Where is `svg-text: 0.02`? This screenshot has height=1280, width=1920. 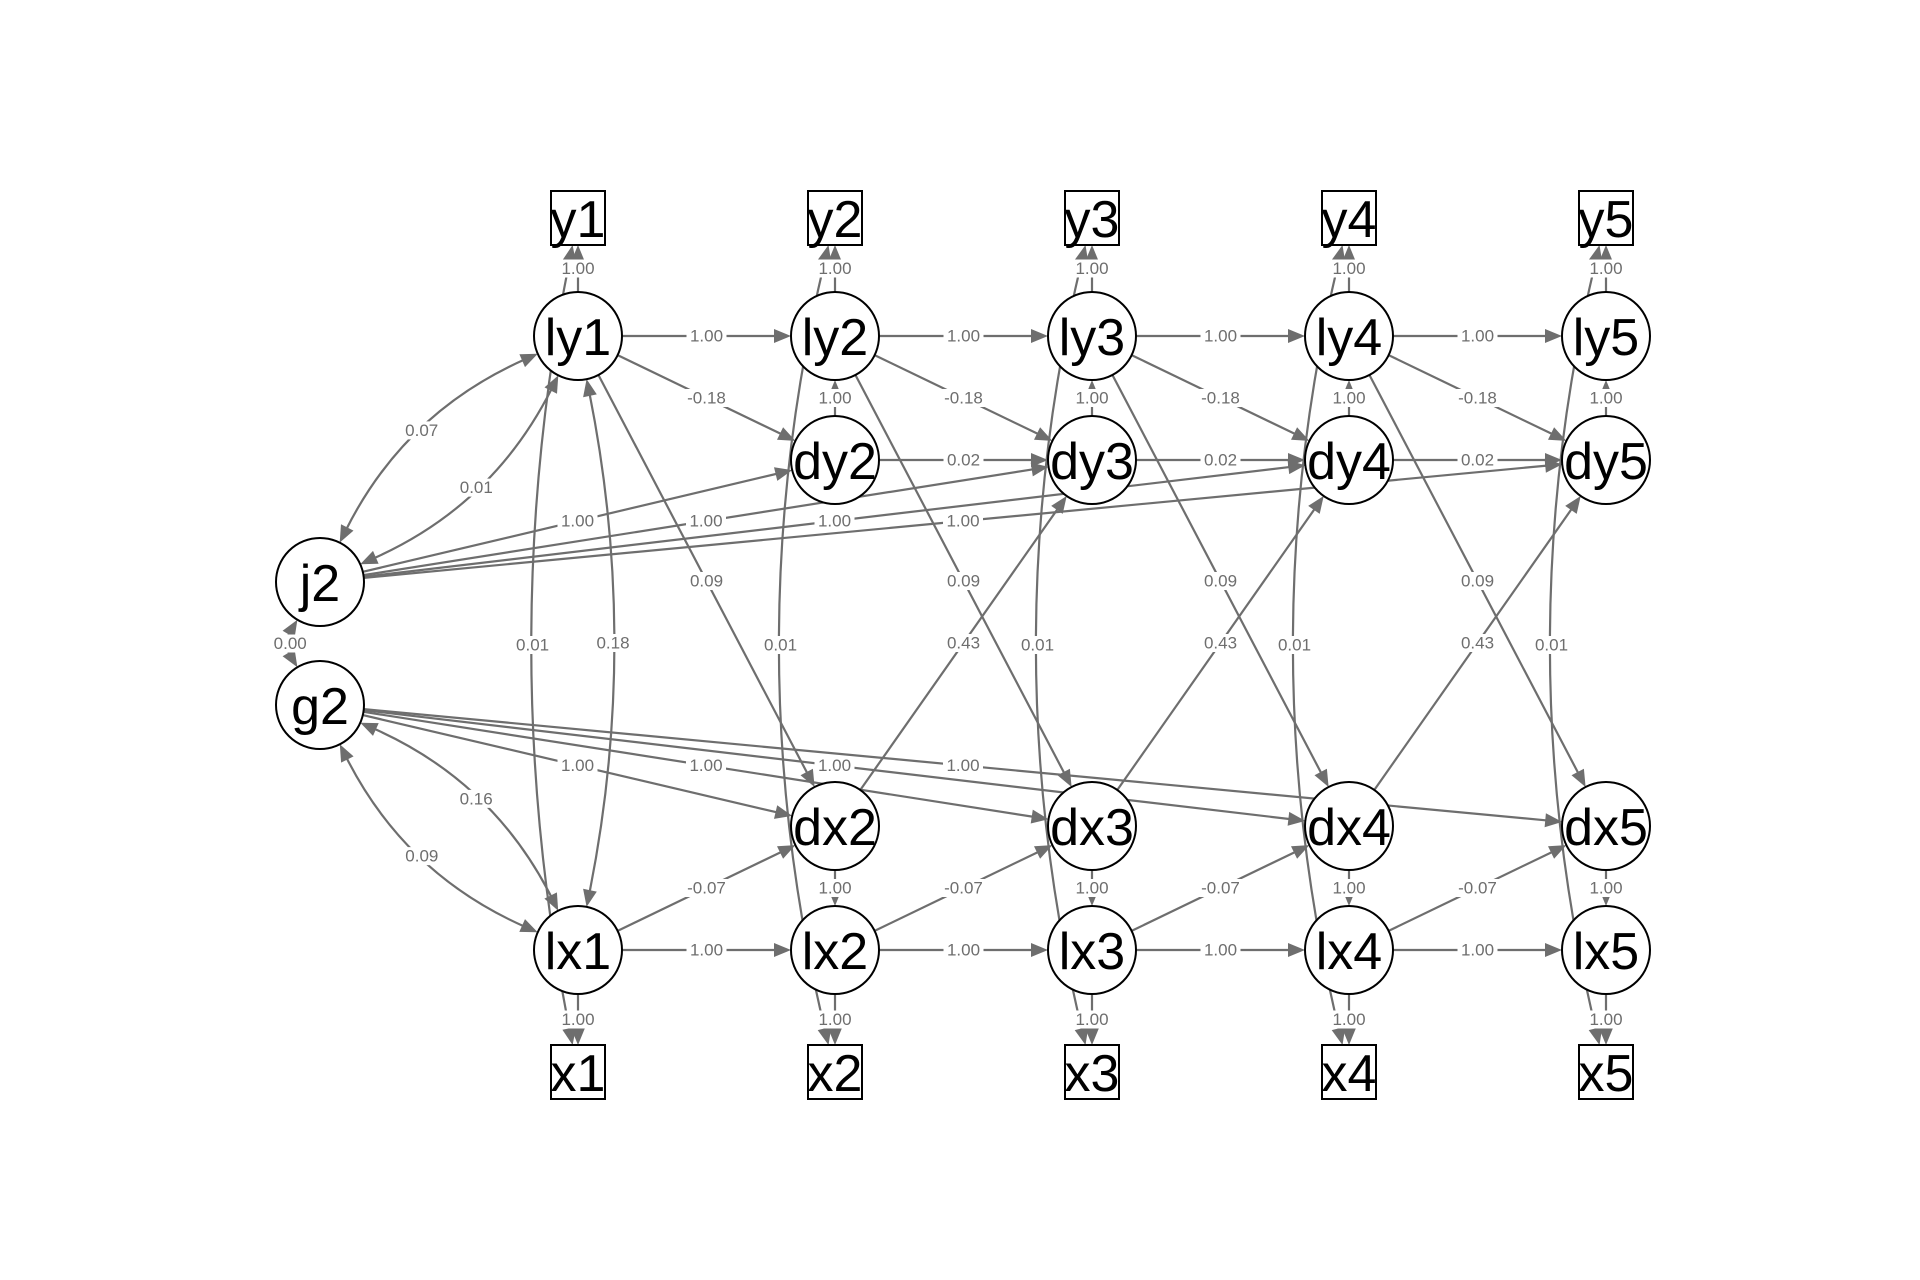
svg-text: 0.02 is located at coordinates (963, 460).